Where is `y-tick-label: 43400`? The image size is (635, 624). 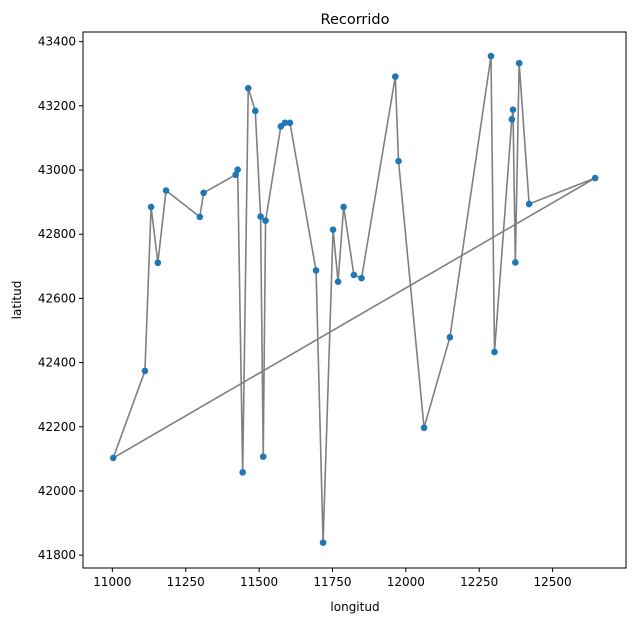
y-tick-label: 43400 is located at coordinates (57, 42).